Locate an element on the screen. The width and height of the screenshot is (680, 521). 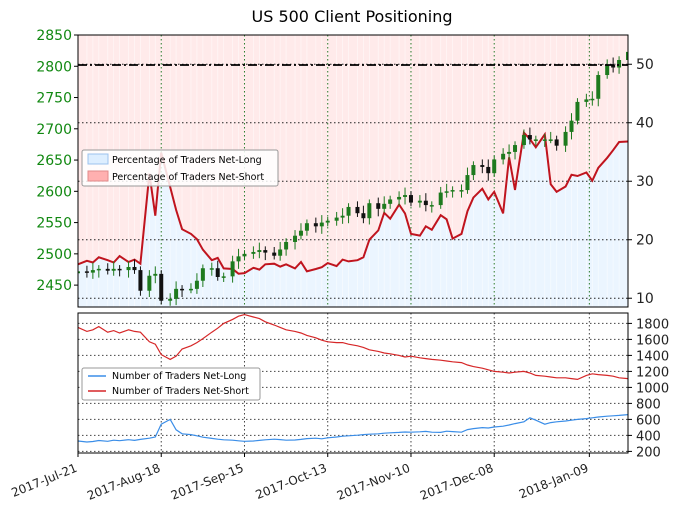
chart-title: US 500 Client Positioning is located at coordinates (351, 16).